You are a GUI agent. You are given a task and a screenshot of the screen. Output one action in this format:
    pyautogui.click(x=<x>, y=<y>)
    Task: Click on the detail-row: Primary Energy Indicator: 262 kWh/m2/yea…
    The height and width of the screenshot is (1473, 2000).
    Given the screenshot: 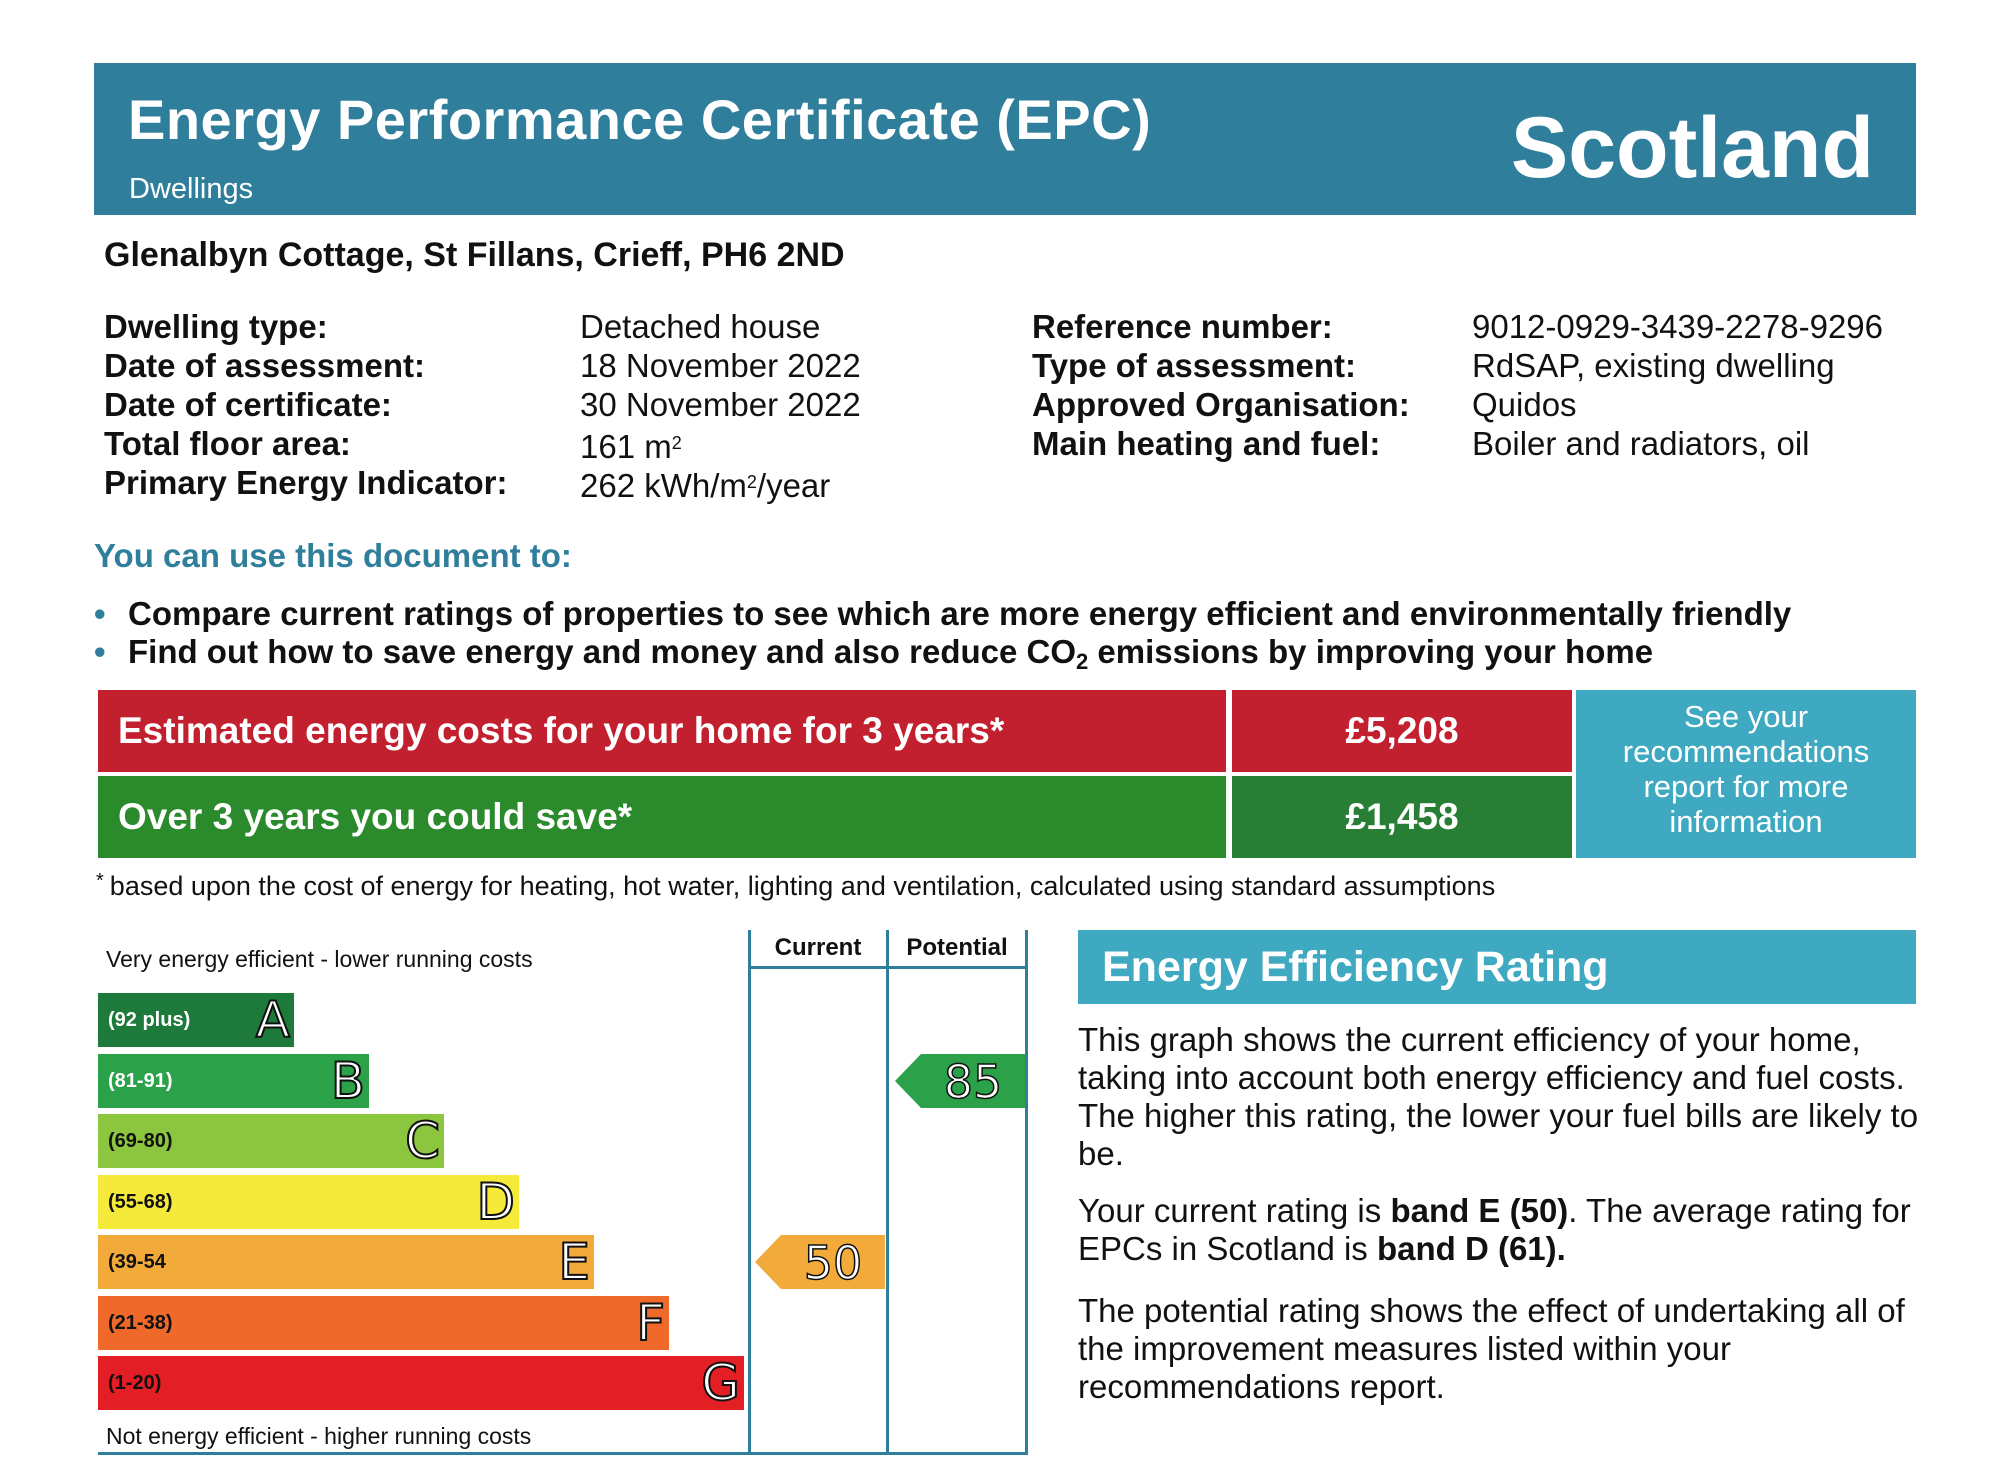 What is the action you would take?
    pyautogui.click(x=554, y=484)
    